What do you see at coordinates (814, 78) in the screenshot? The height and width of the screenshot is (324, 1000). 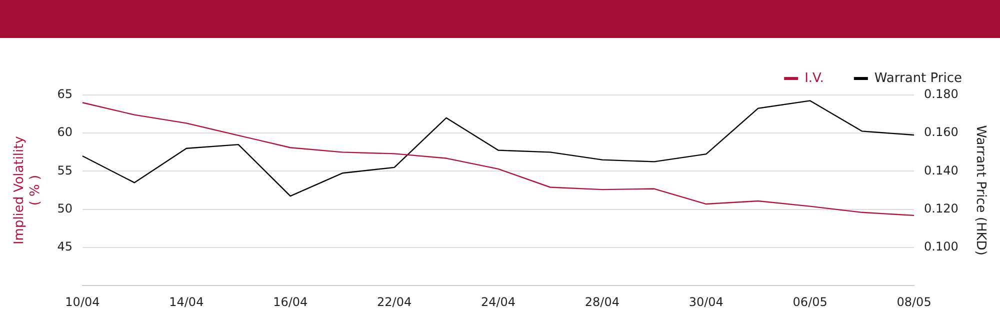 I see `legend-label: I.V.` at bounding box center [814, 78].